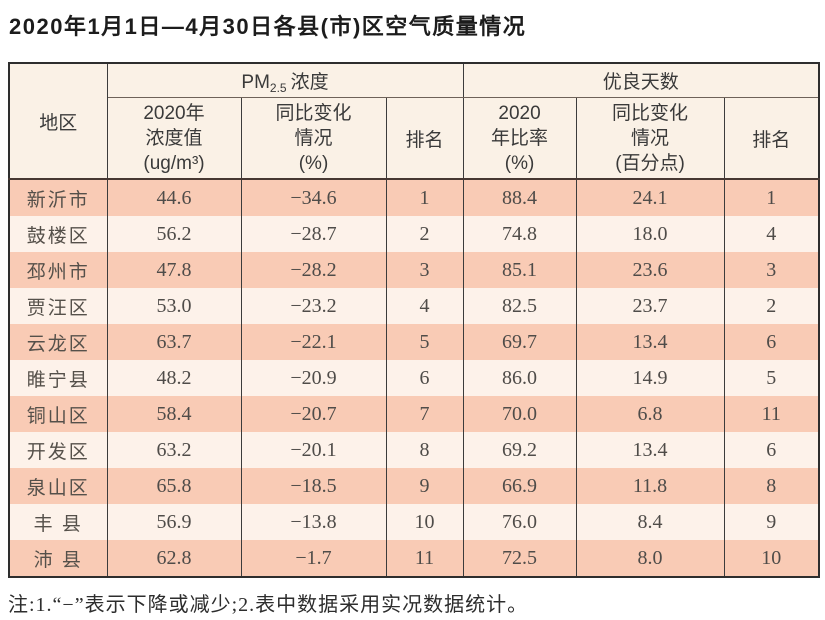 Image resolution: width=825 pixels, height=620 pixels. Describe the element at coordinates (650, 306) in the screenshot. I see `days-change-cell: 23.7` at that location.